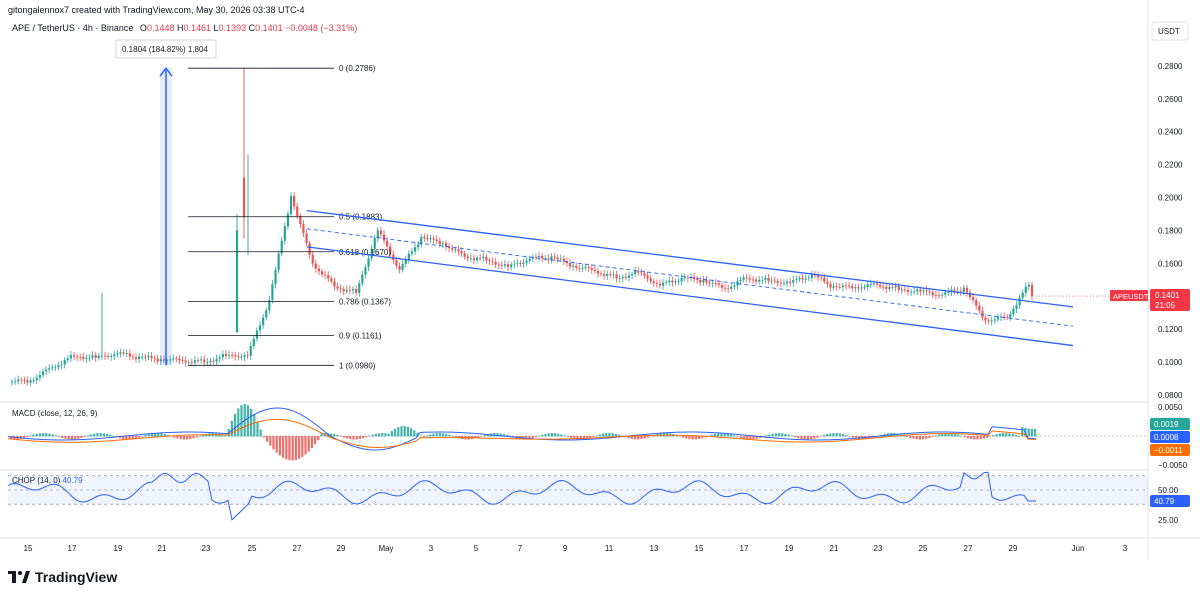 The width and height of the screenshot is (1200, 599). Describe the element at coordinates (216, 28) in the screenshot. I see `low-label: L` at that location.